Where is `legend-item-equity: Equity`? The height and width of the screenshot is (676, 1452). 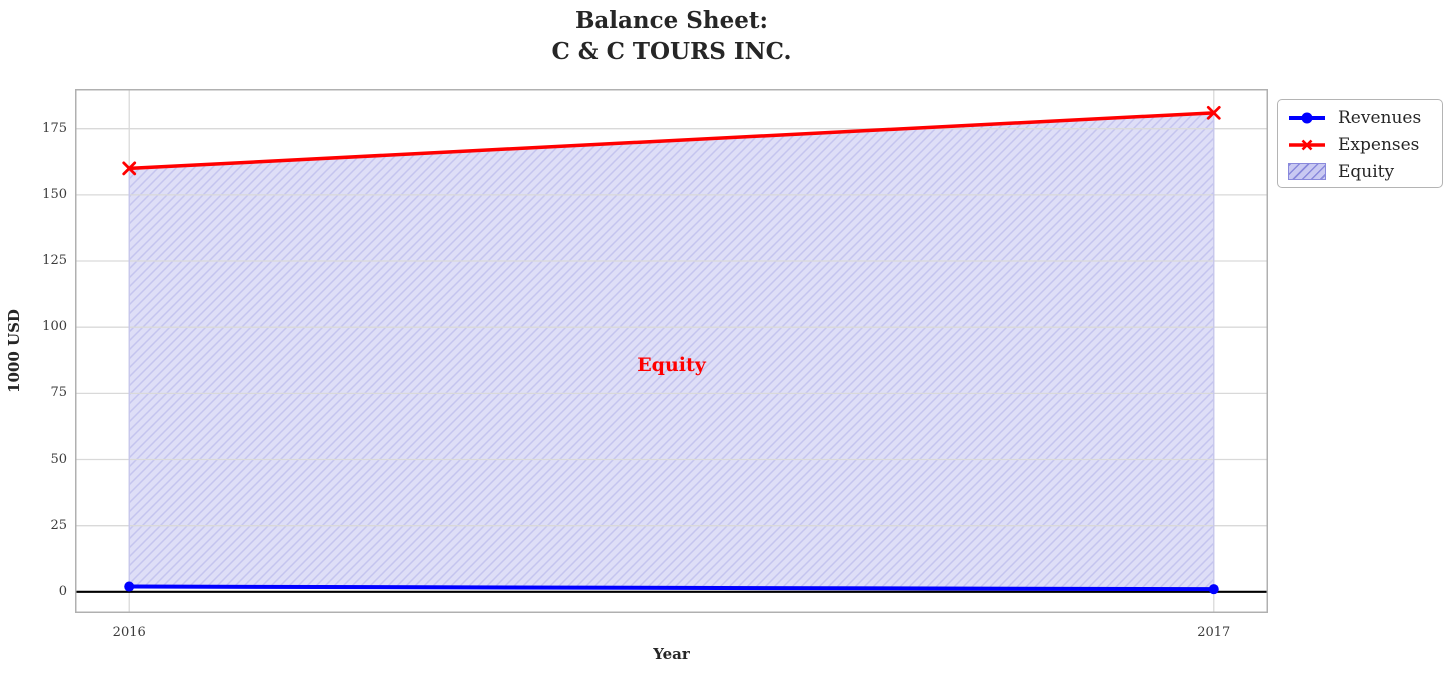 legend-item-equity: Equity is located at coordinates (1364, 171).